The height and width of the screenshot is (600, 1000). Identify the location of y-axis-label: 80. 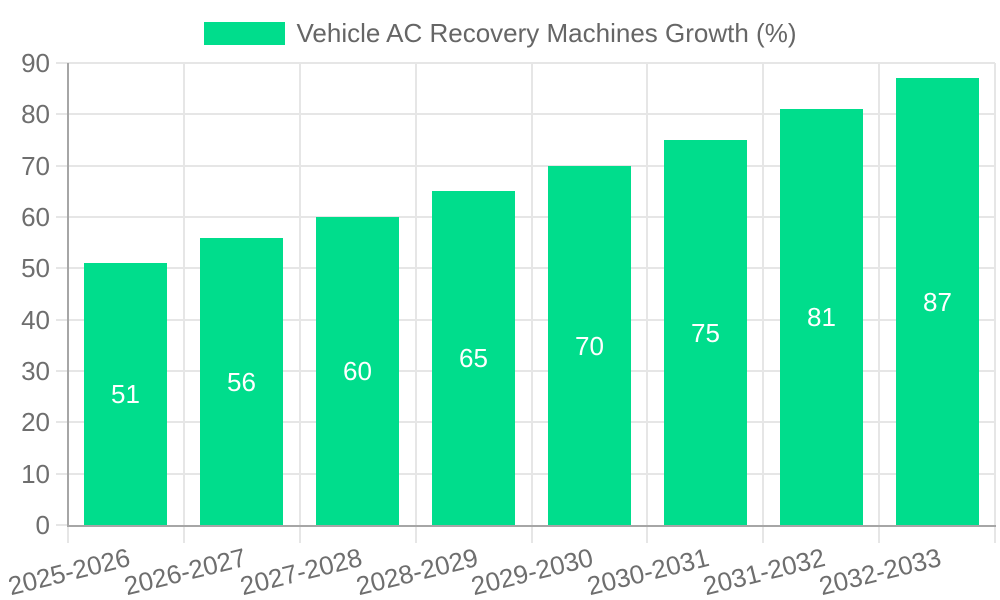
(35, 114).